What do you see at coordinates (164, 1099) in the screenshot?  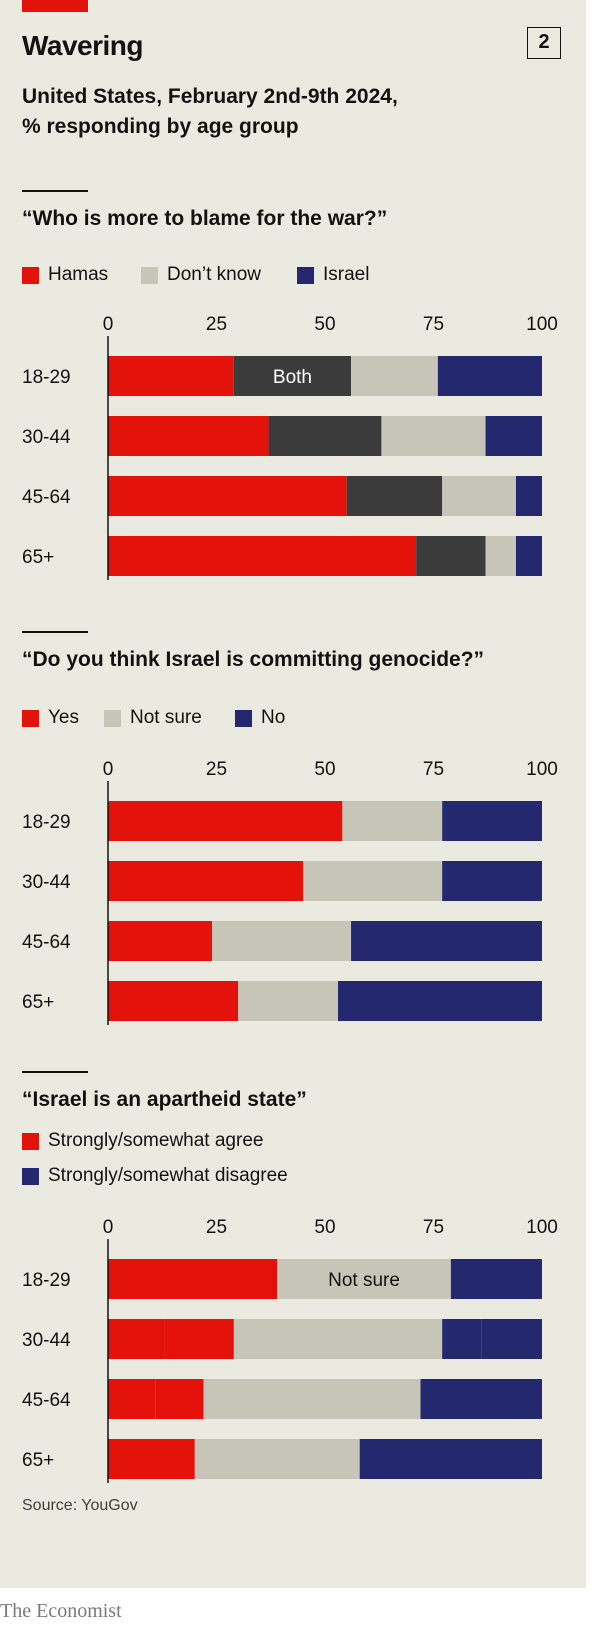 I see `question-title-3: “Israel is an apartheid state”` at bounding box center [164, 1099].